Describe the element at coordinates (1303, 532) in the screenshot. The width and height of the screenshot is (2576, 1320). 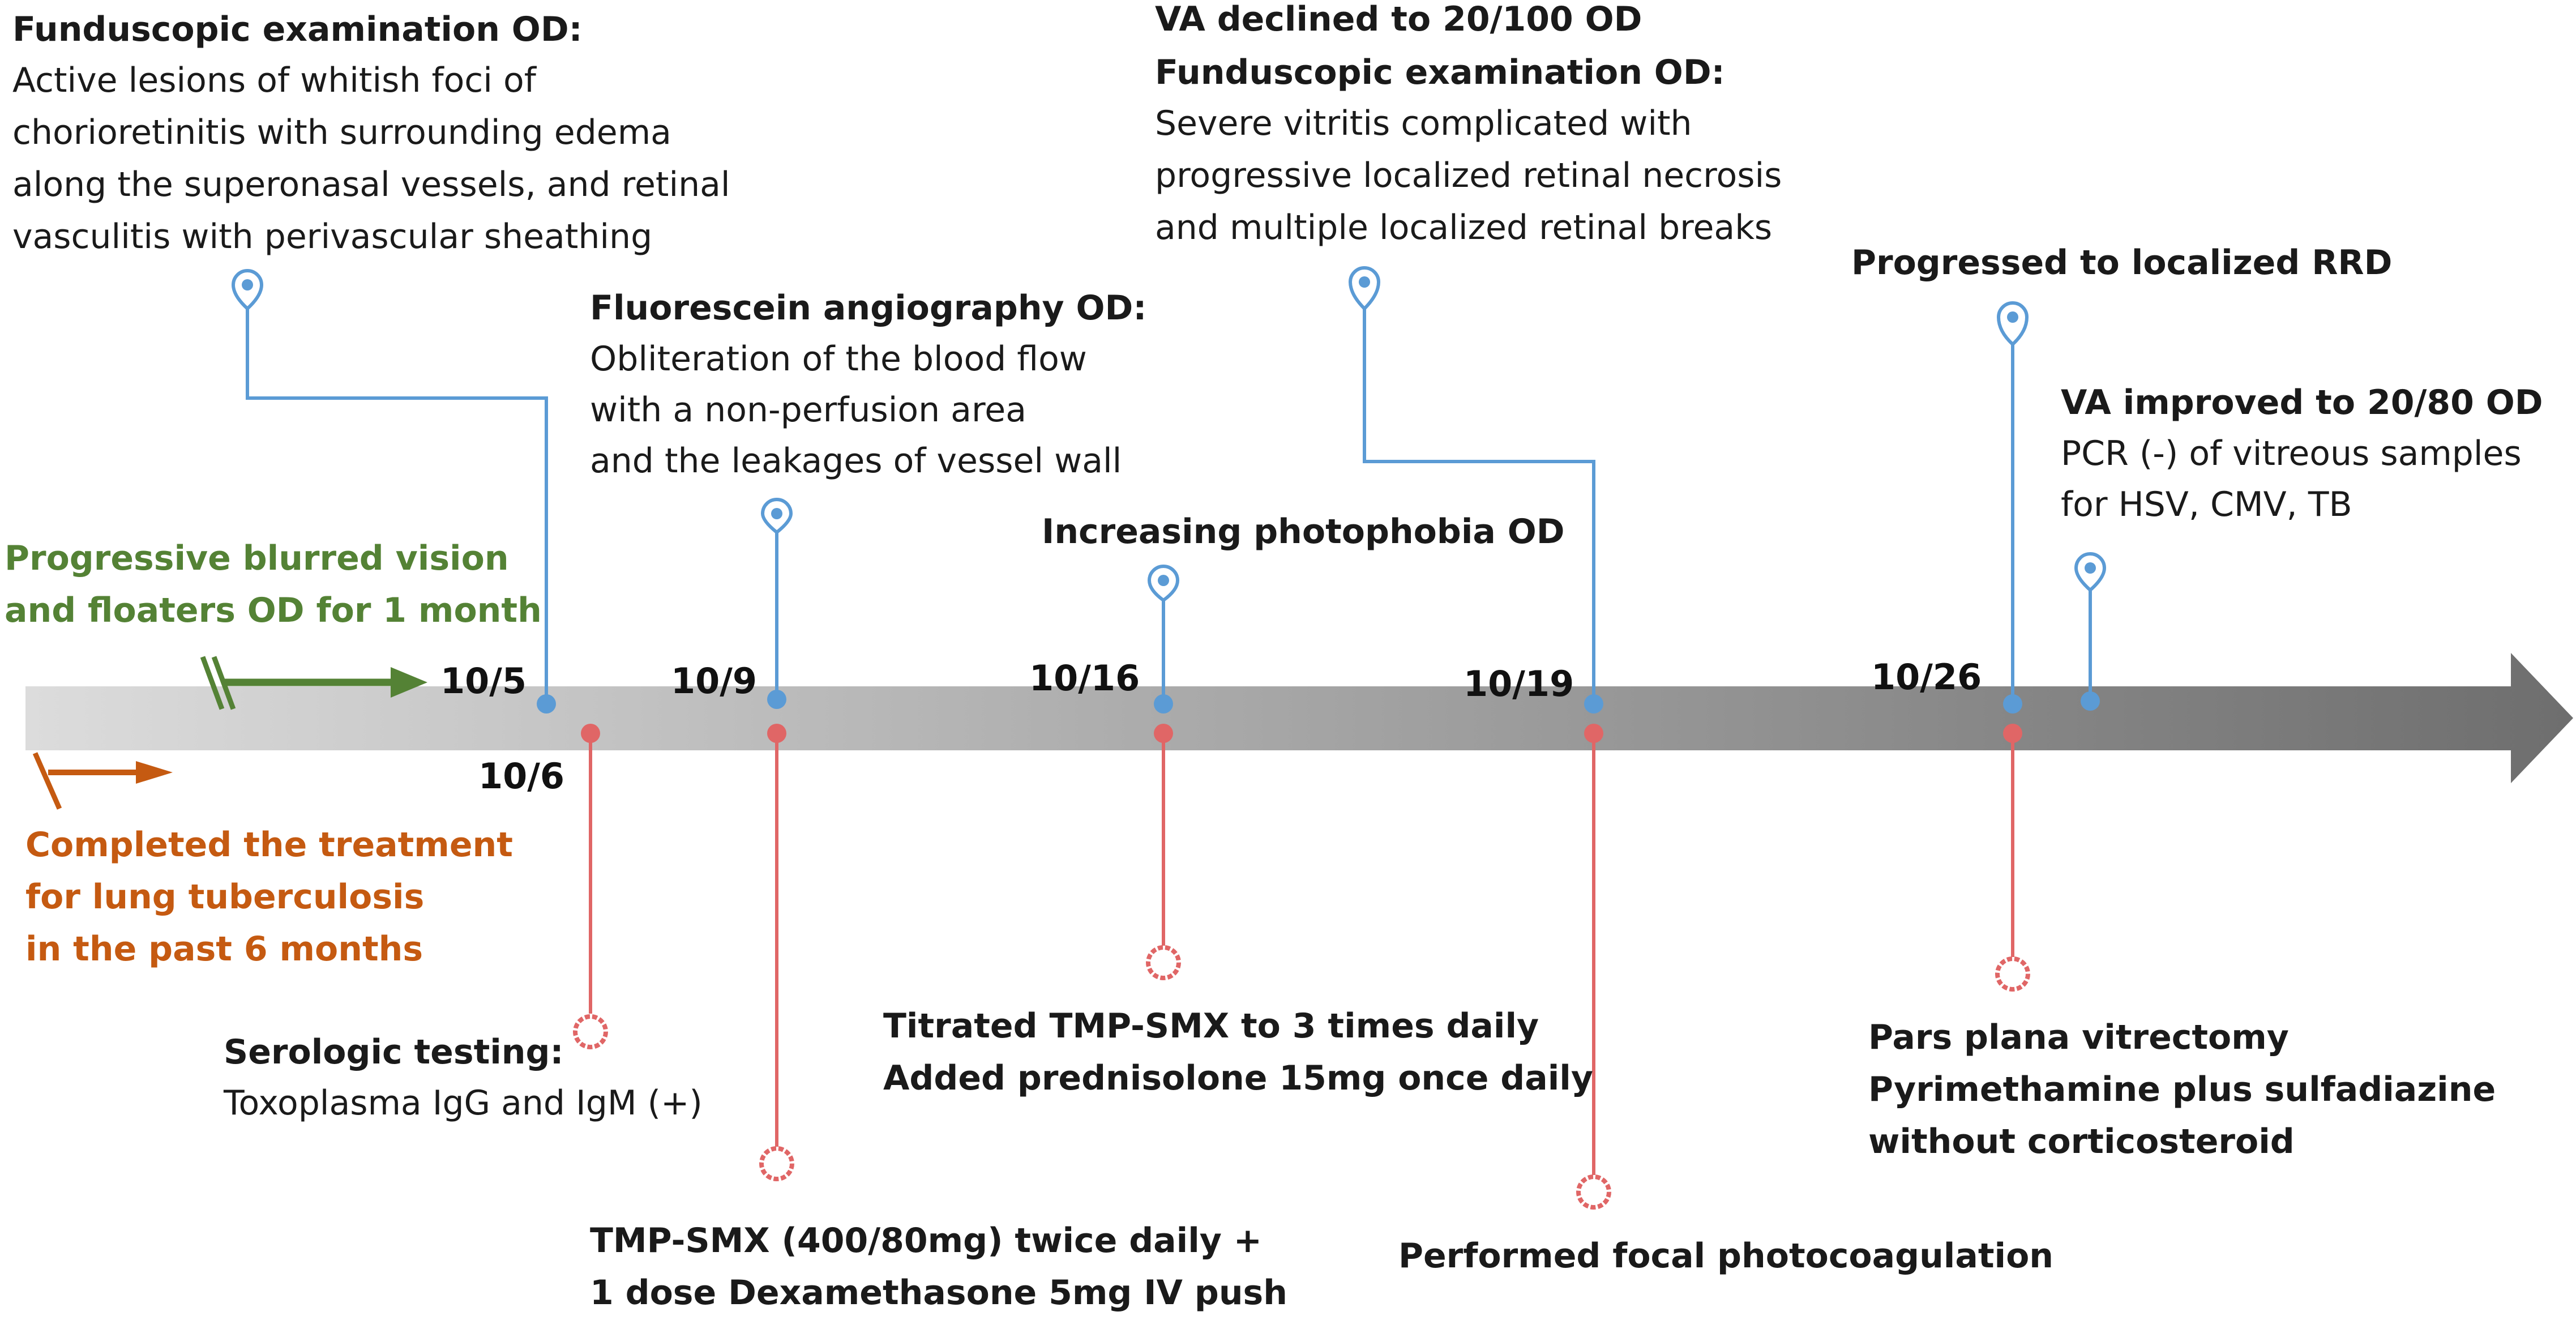
I see `photophobia-title: Increasing photophobia OD` at that location.